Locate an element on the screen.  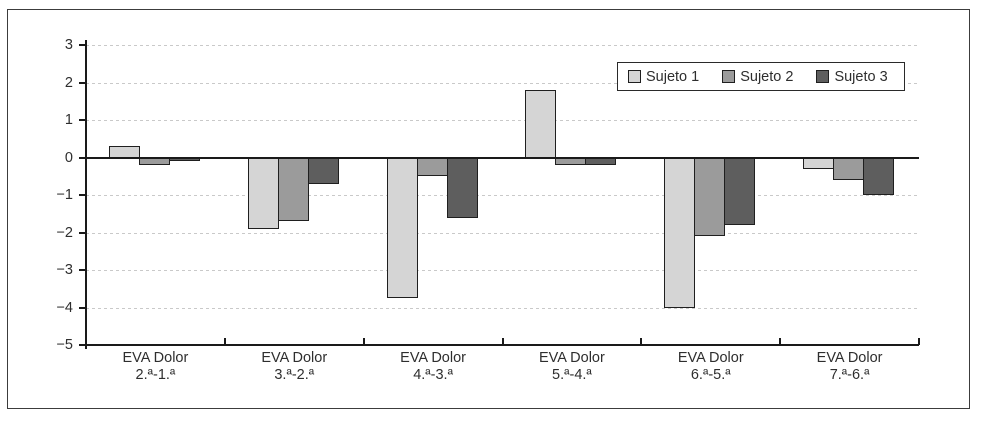
x-category-label-line2: 4.ª-3.ª is located at coordinates (433, 375).